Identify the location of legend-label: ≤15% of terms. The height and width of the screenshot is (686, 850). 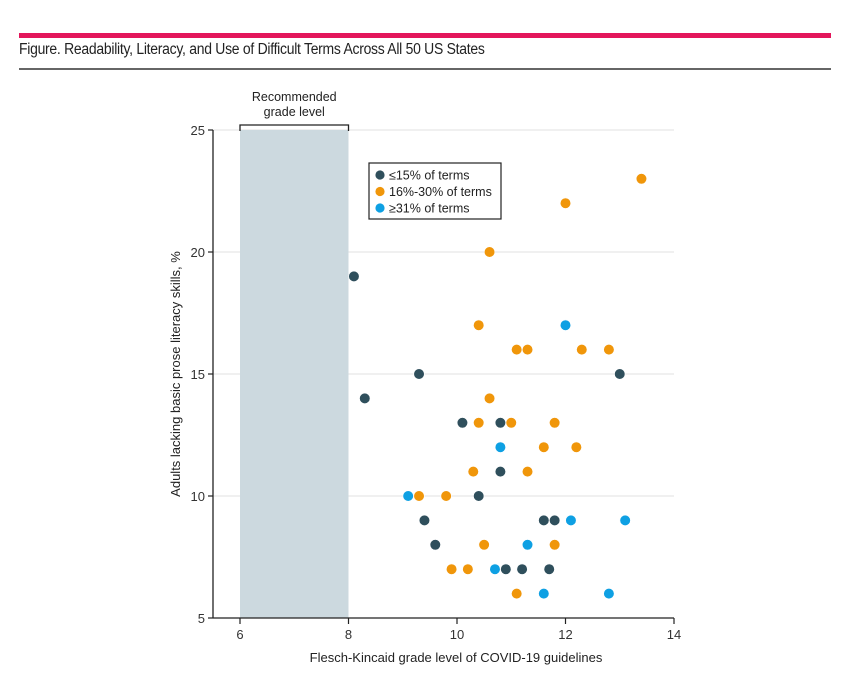
(429, 176).